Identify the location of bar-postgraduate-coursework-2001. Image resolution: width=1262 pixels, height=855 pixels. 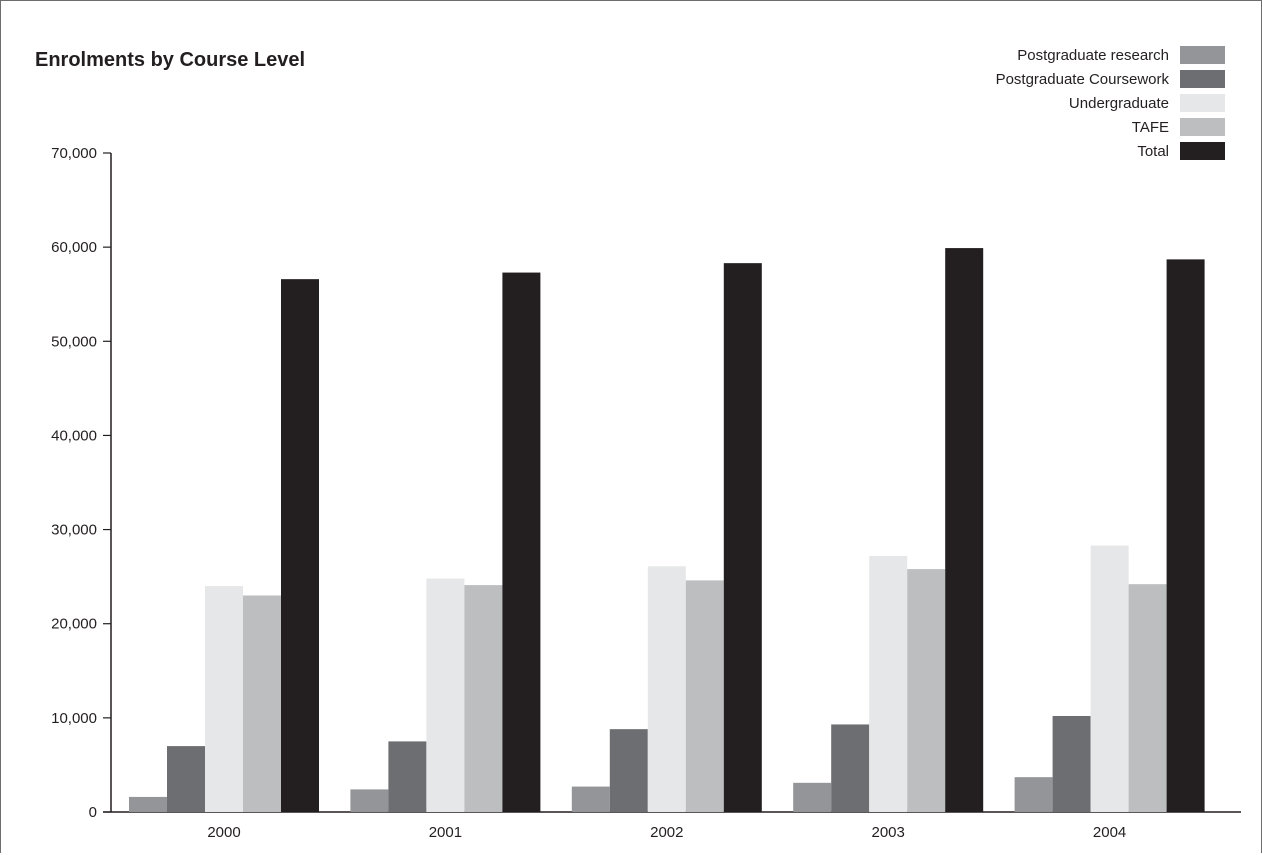
(407, 776).